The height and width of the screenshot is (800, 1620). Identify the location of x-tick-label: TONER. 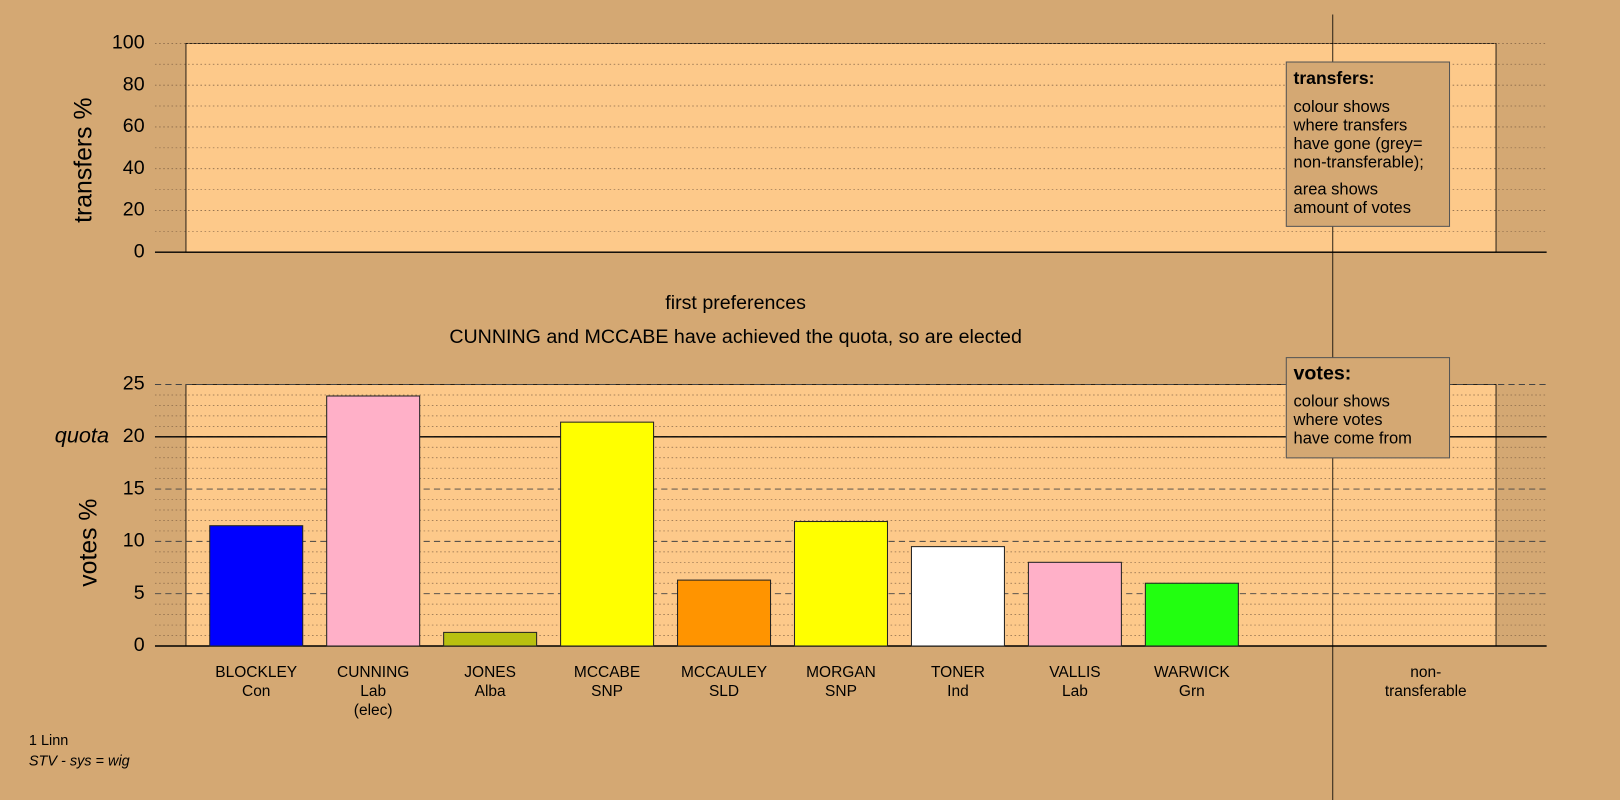
(958, 672).